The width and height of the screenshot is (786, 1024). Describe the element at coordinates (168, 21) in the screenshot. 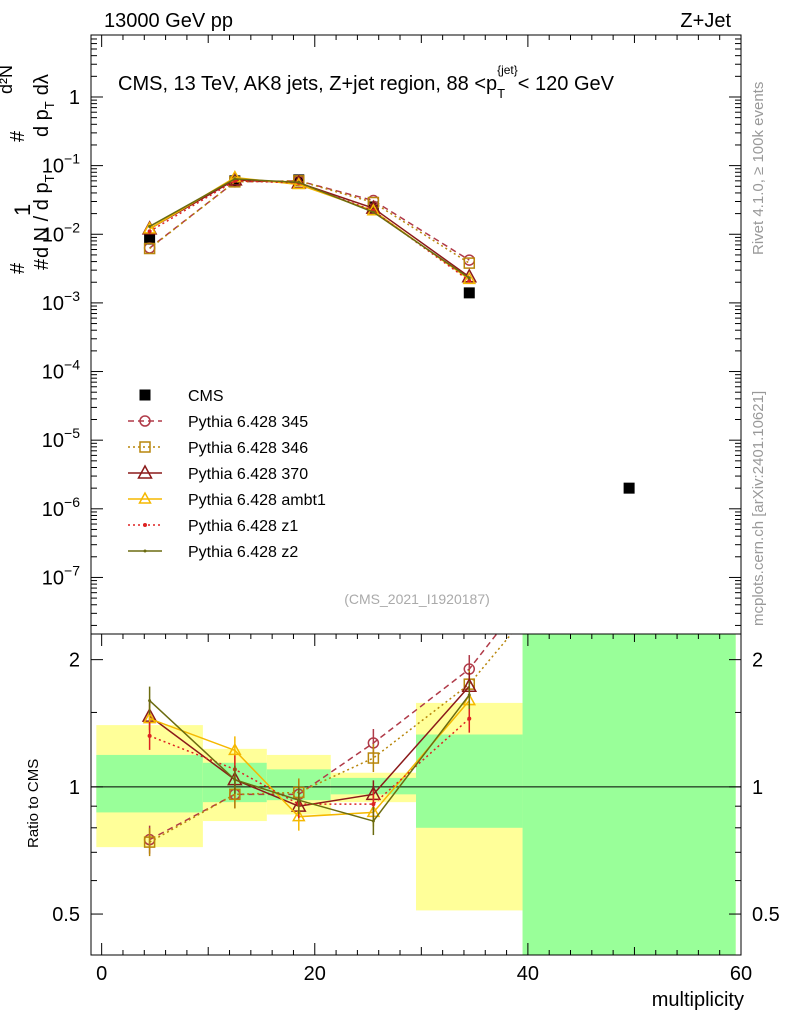

I see `header-left: 13000 GeV pp` at that location.